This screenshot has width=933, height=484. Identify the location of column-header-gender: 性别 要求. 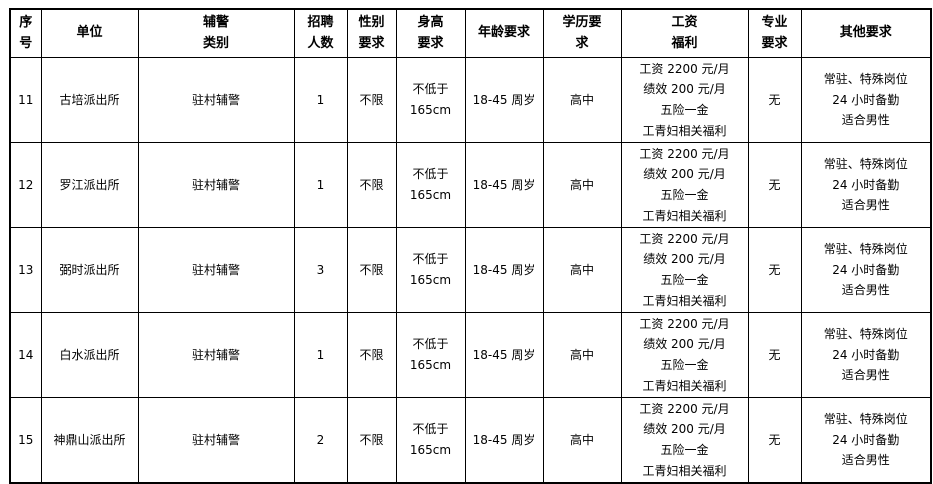
(371, 33).